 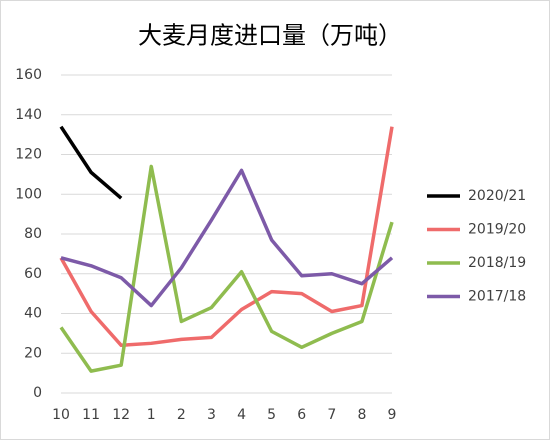 What do you see at coordinates (181, 415) in the screenshot?
I see `x-tick-label: 2` at bounding box center [181, 415].